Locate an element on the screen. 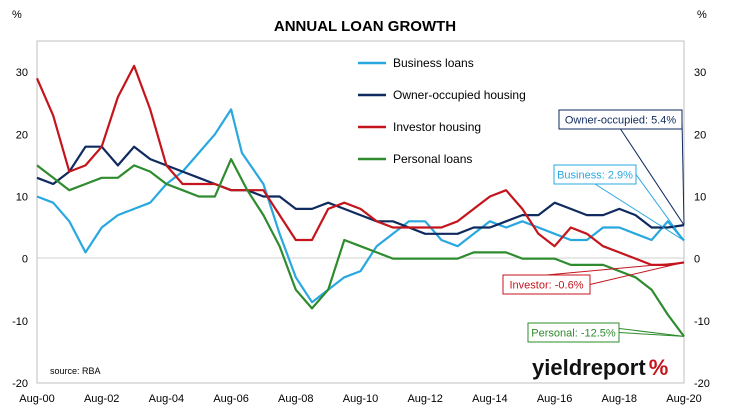  y-tick-right: 0 is located at coordinates (697, 260).